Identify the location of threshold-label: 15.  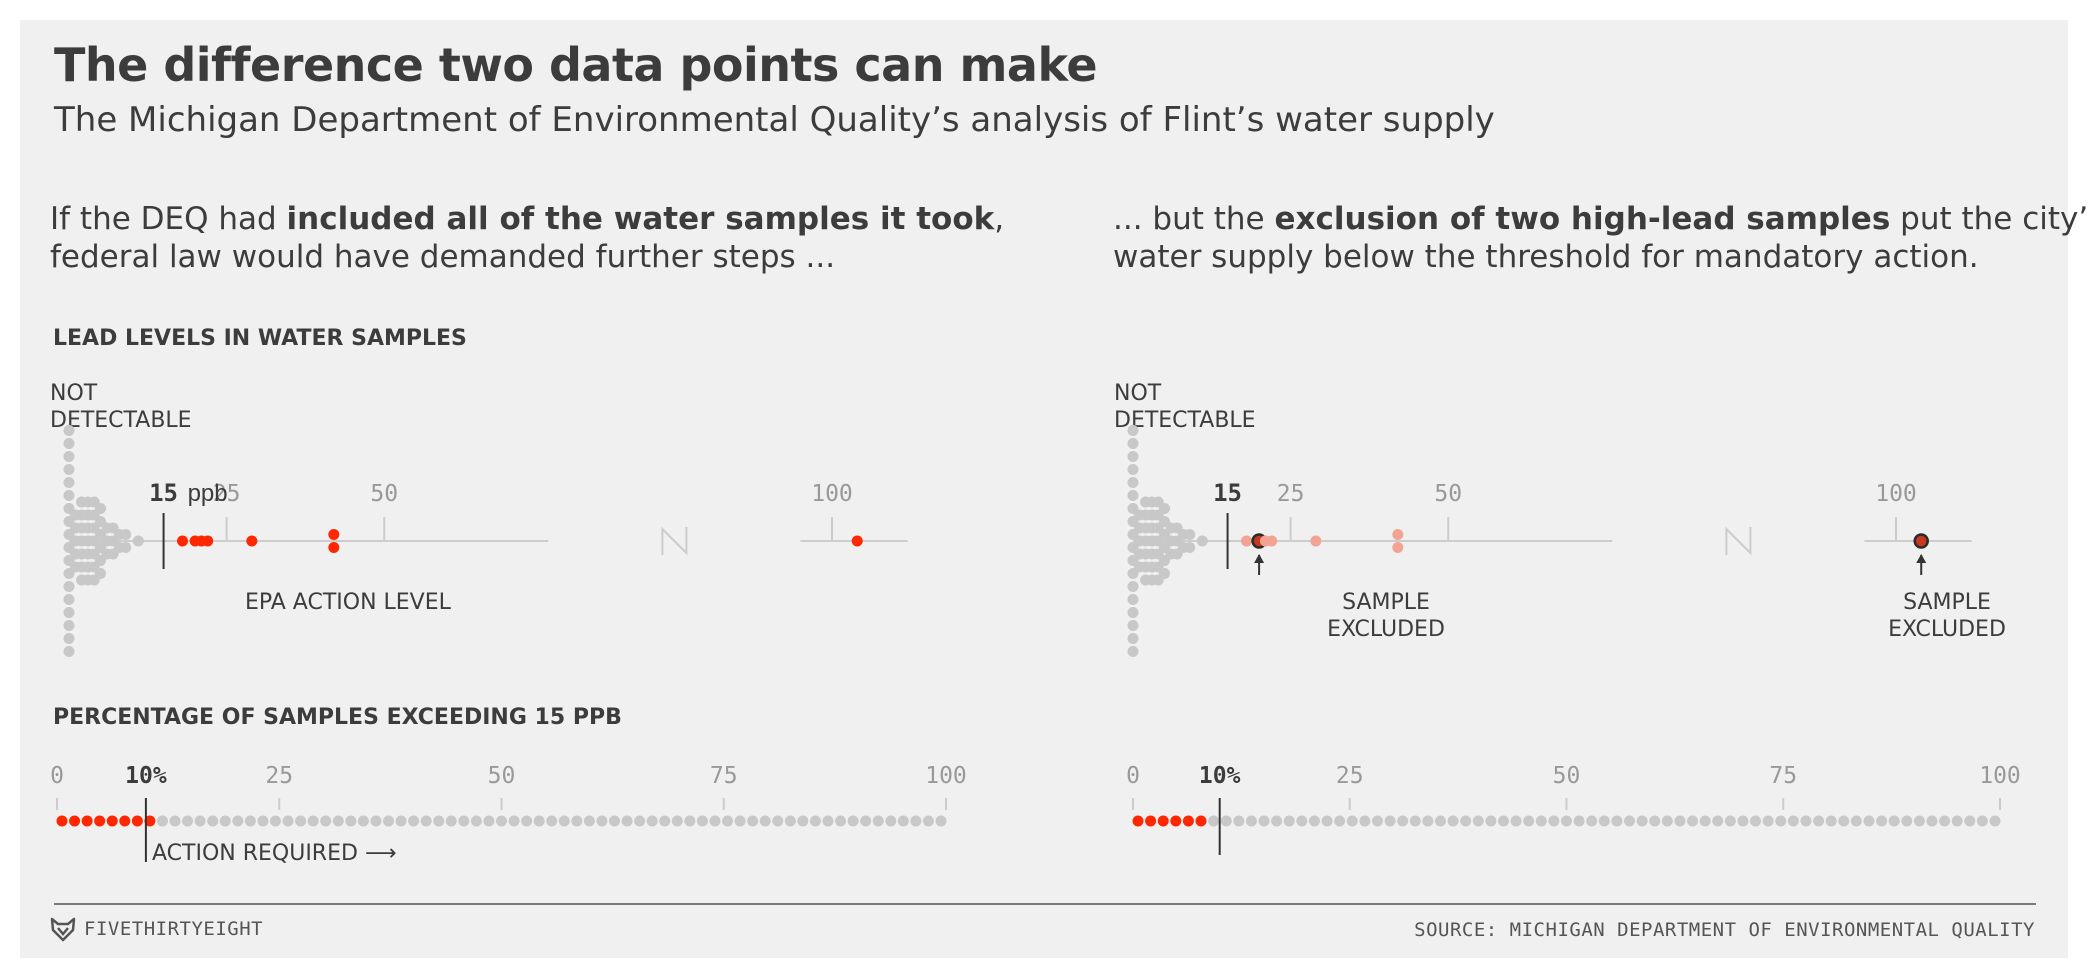
(1227, 493).